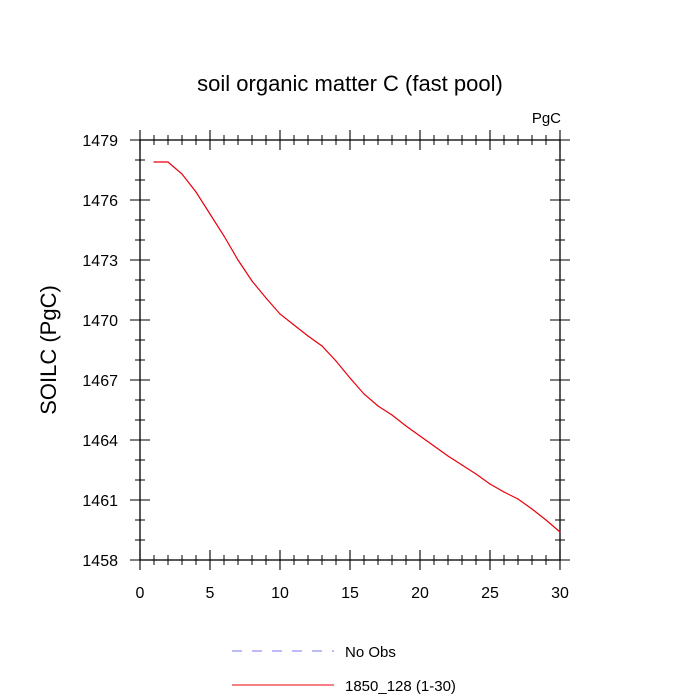 The image size is (700, 700). Describe the element at coordinates (546, 118) in the screenshot. I see `units-label: PgC` at that location.